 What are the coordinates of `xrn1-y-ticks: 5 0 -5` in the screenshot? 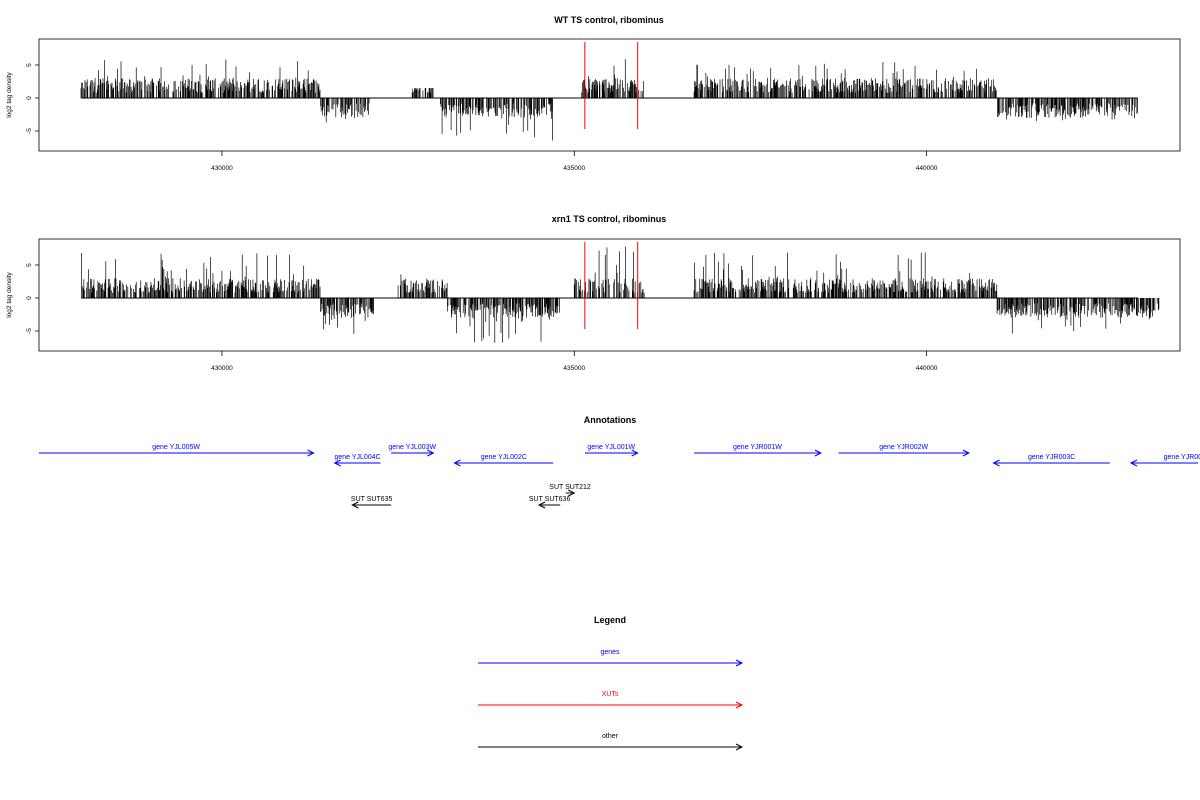 It's located at (32, 298).